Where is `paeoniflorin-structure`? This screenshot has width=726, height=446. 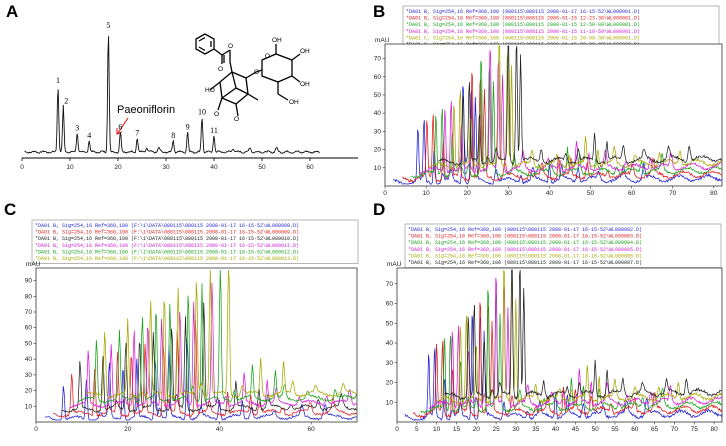 paeoniflorin-structure is located at coordinates (248, 75).